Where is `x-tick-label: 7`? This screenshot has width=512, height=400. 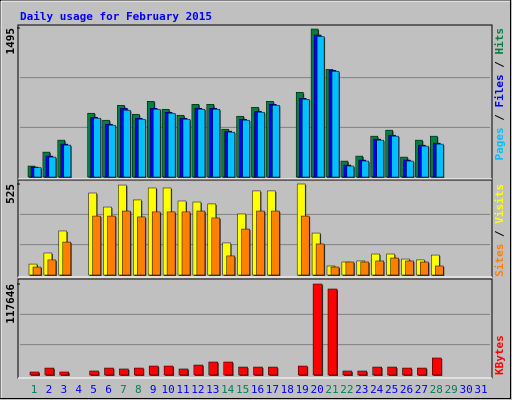
x-tick-label: 7 is located at coordinates (123, 389).